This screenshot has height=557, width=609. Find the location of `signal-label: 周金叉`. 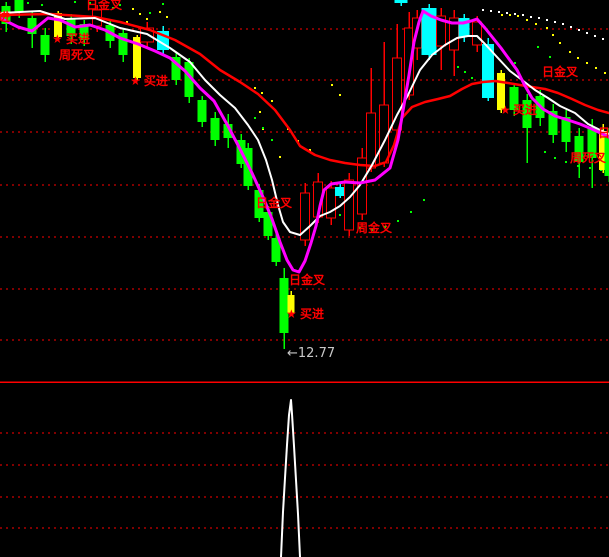

signal-label: 周金叉 is located at coordinates (374, 227).